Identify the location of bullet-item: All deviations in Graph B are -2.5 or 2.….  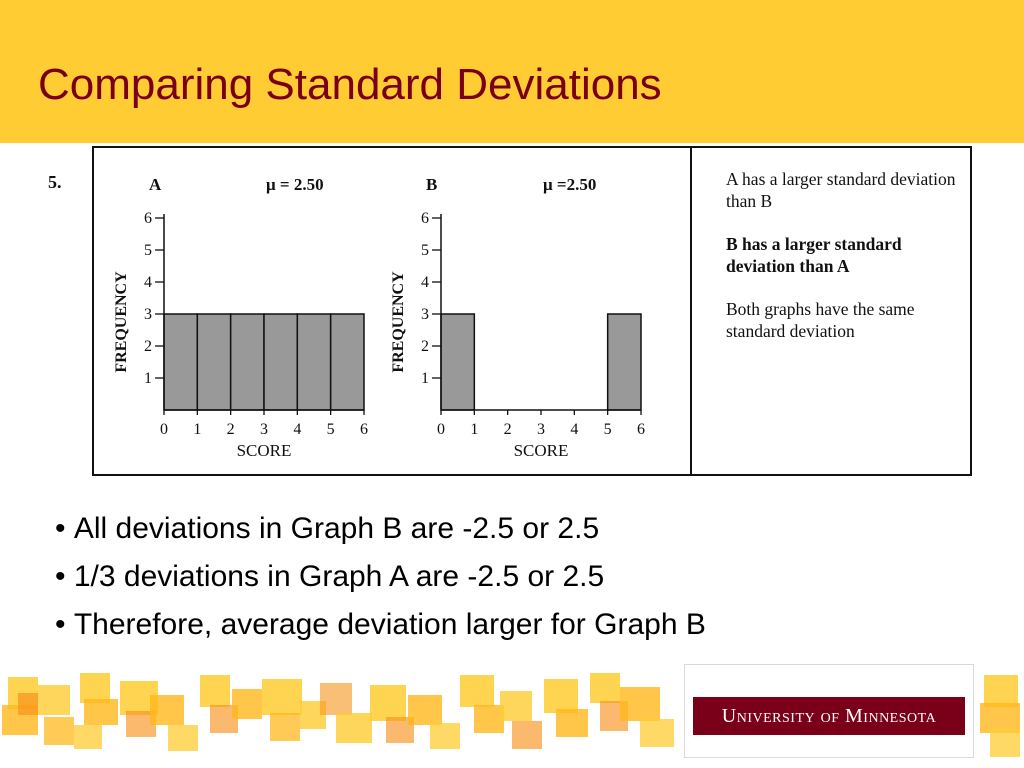
(380, 529).